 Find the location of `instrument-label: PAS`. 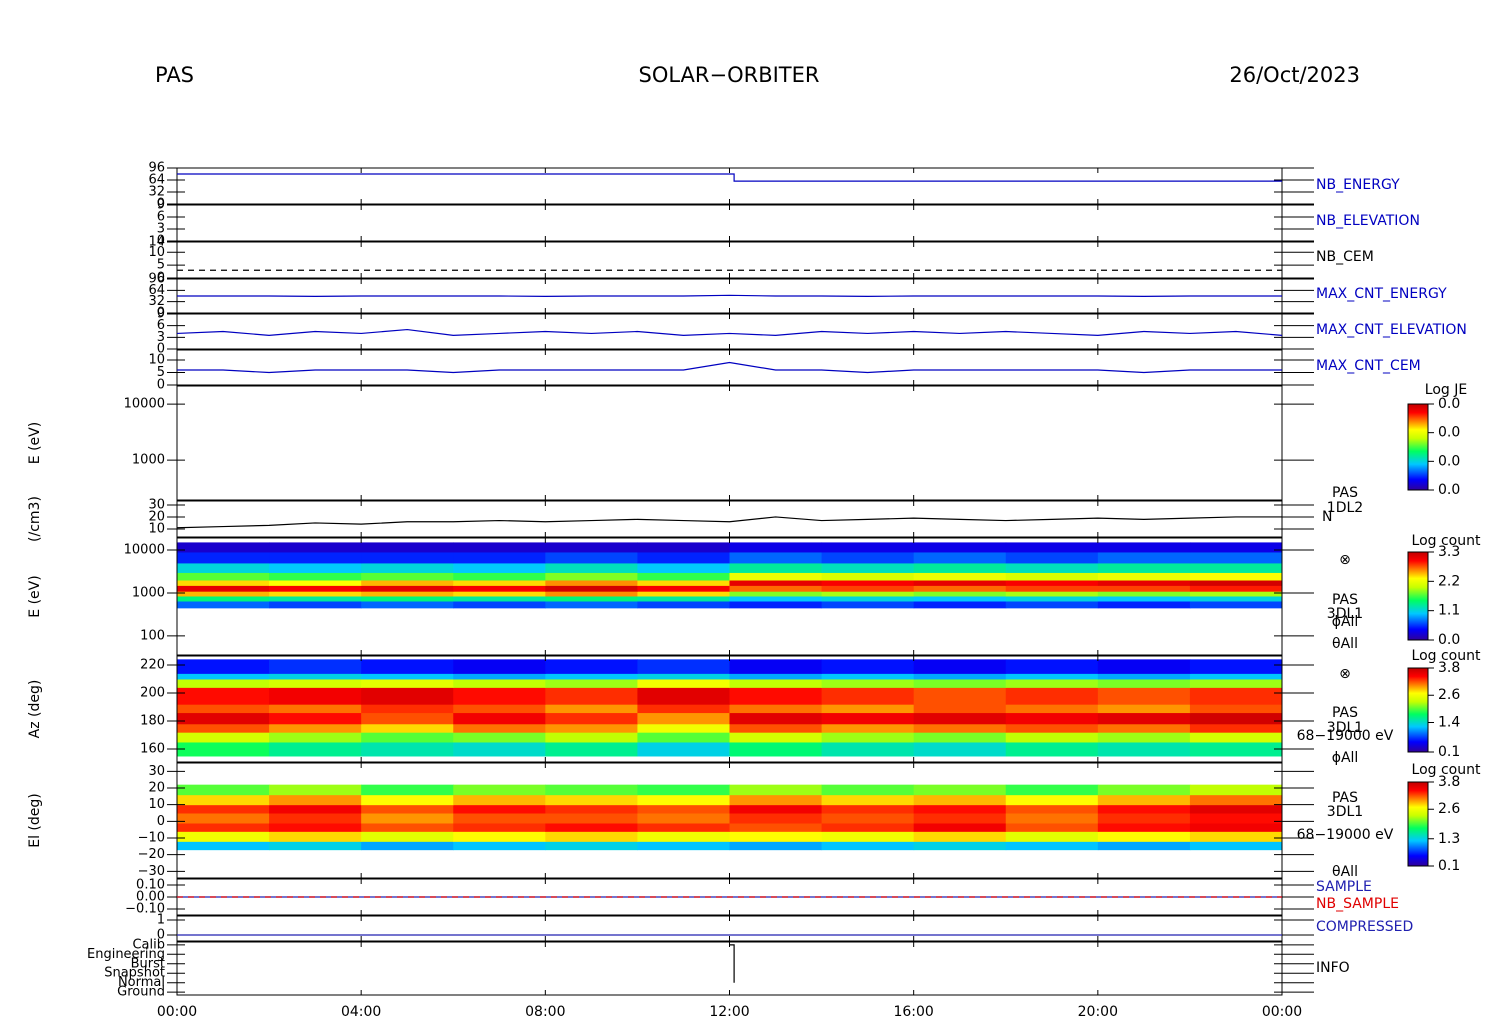

instrument-label: PAS is located at coordinates (174, 75).